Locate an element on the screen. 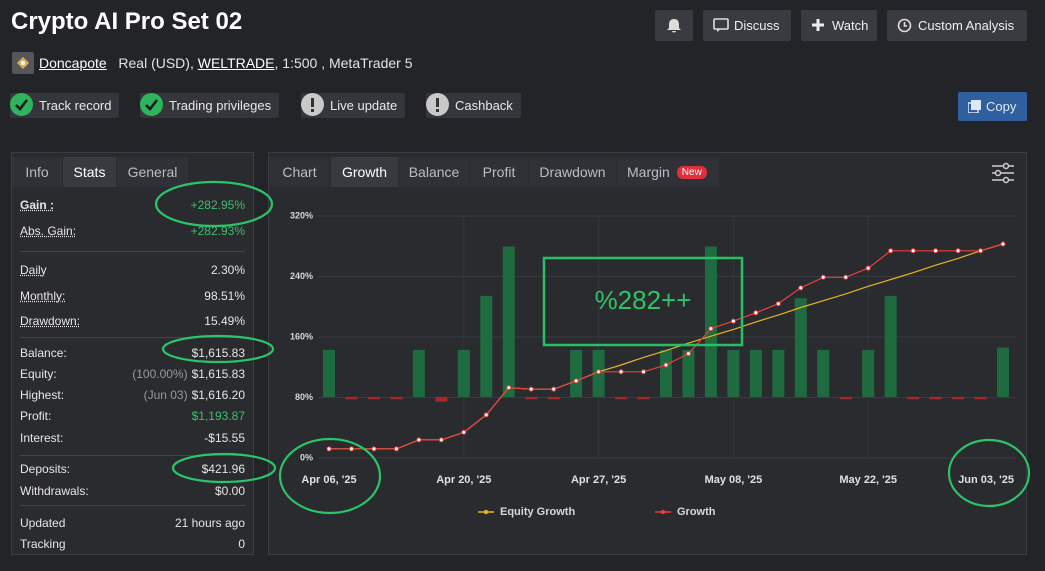 The image size is (1045, 571). copy-button: Copy is located at coordinates (992, 106).